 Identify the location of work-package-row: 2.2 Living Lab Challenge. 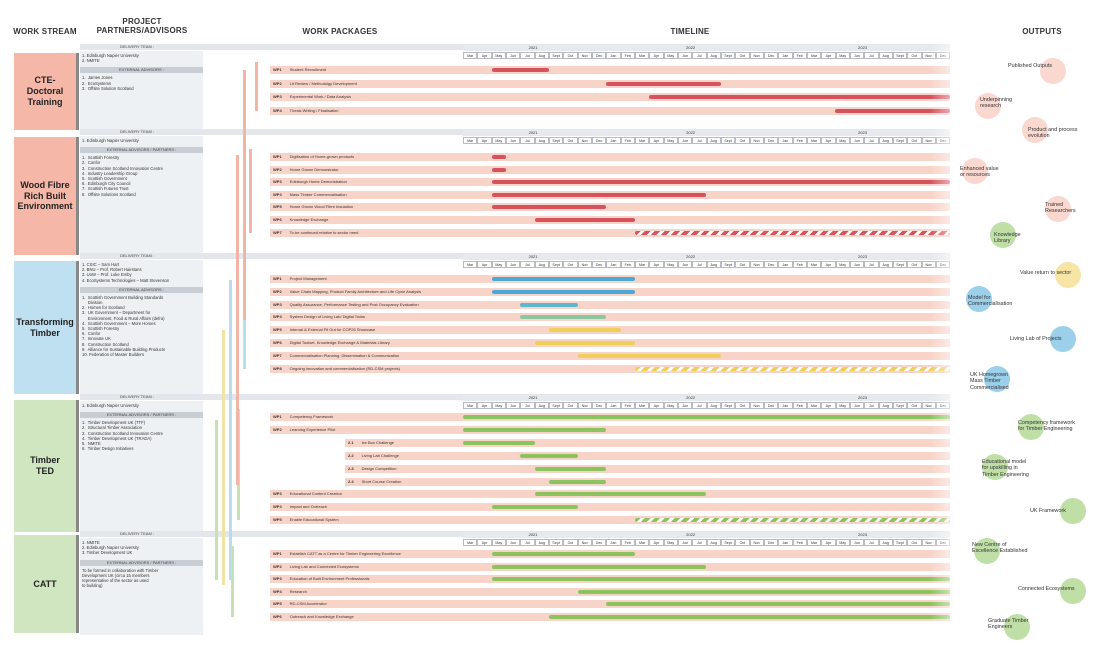
(647, 455).